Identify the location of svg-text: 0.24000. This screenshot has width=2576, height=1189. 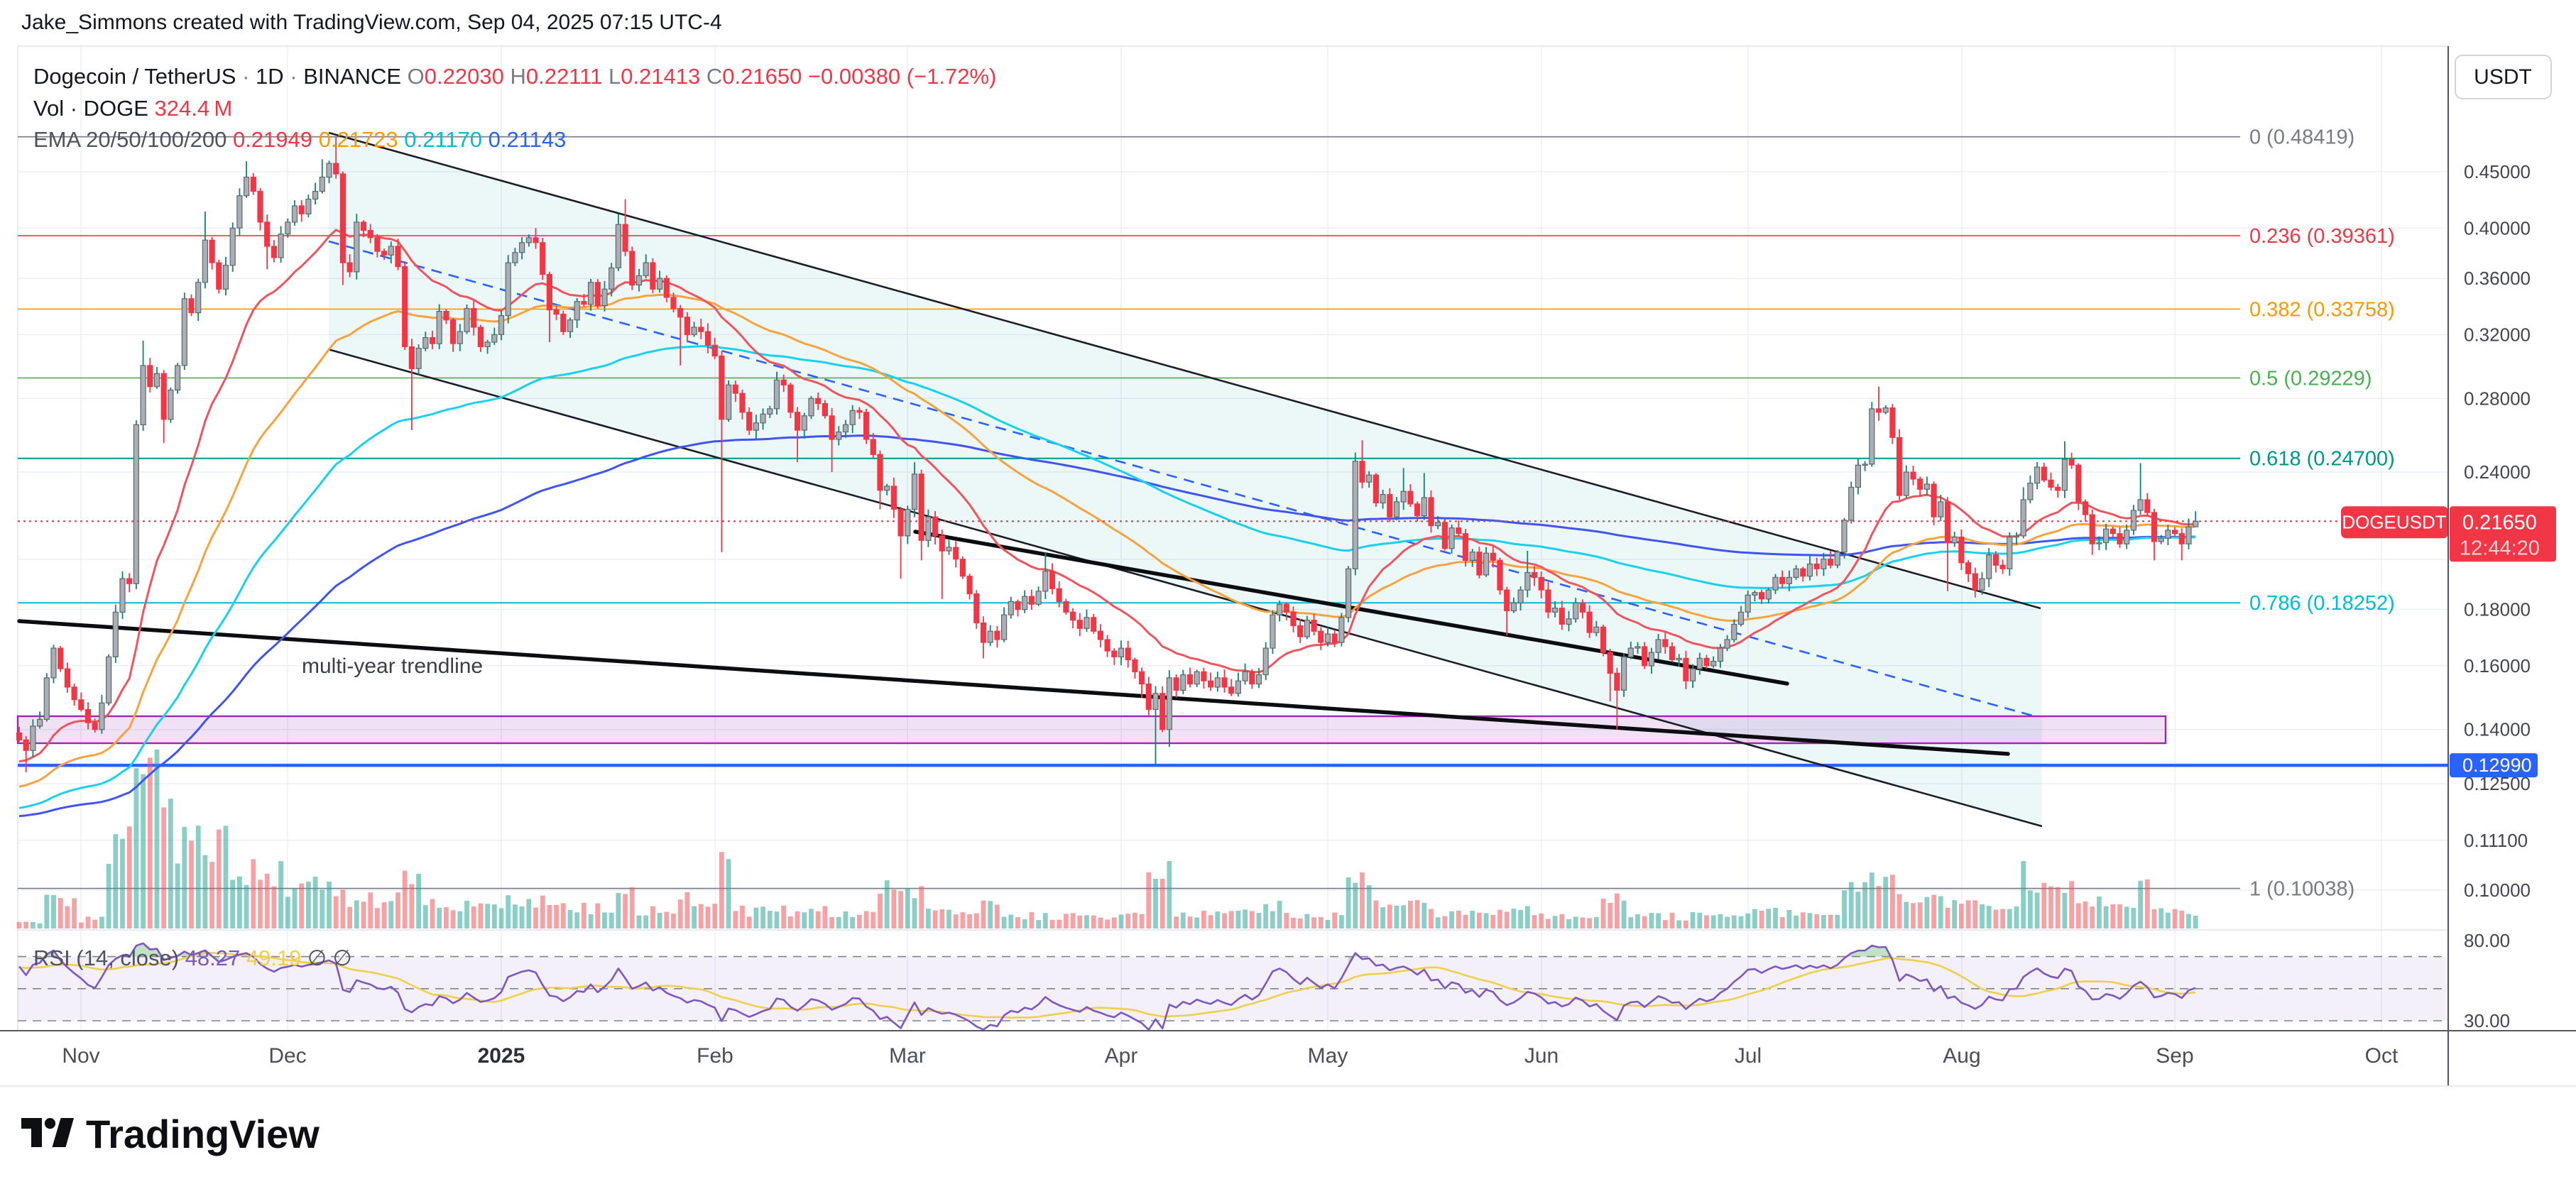
(2497, 472).